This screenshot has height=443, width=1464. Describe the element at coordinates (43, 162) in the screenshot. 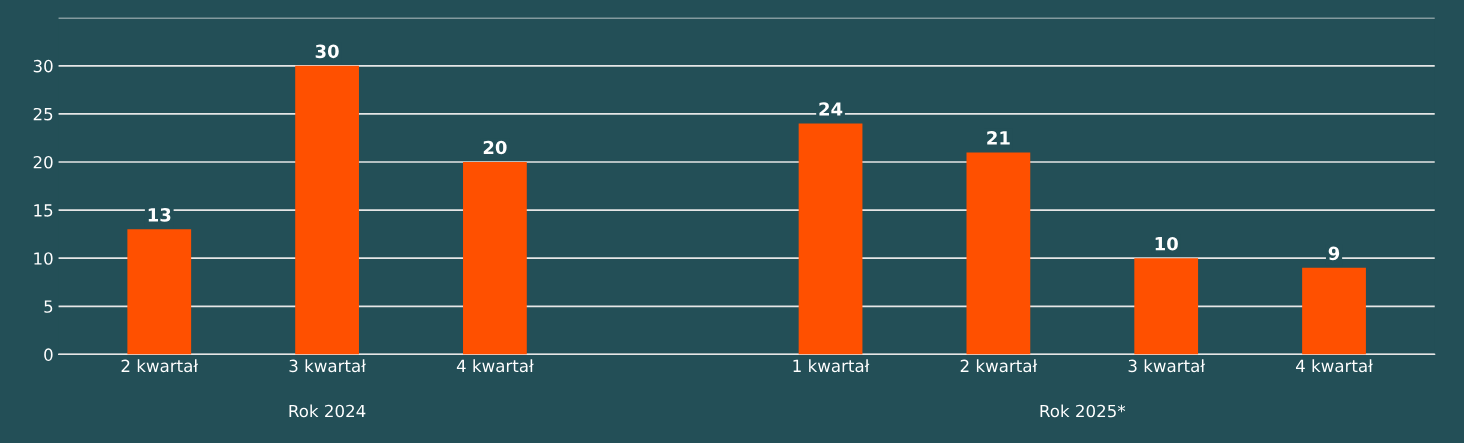

I see `y-tick-label: 20` at that location.